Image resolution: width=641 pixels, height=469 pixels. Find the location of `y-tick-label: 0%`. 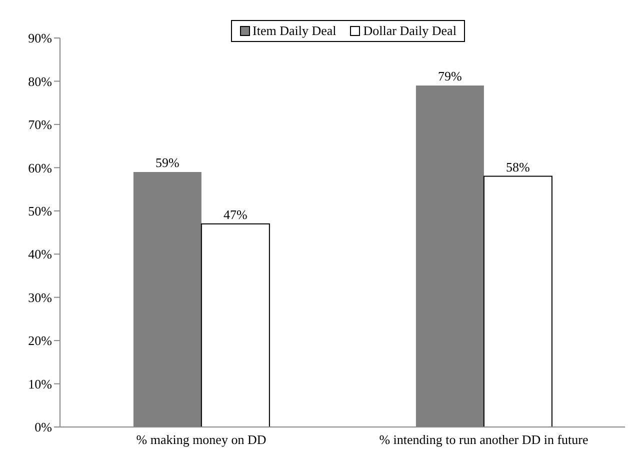

y-tick-label: 0% is located at coordinates (43, 427).